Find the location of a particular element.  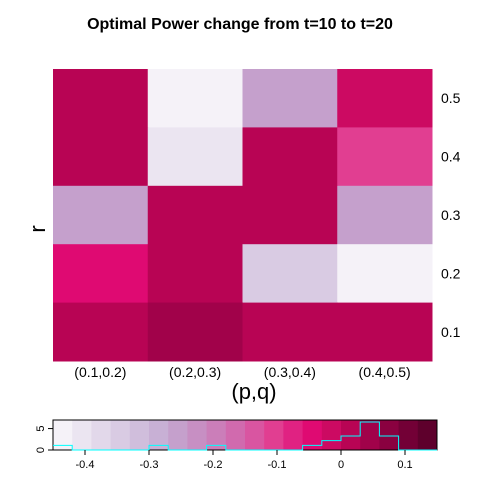

x-tick-label: (0.3,0.4) is located at coordinates (290, 372).